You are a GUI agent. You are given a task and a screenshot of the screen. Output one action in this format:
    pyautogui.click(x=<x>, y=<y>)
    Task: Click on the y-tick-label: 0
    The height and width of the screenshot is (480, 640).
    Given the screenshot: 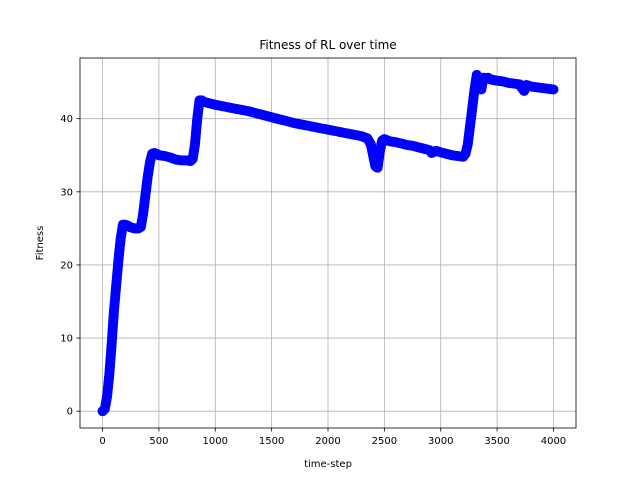 What is the action you would take?
    pyautogui.click(x=70, y=412)
    